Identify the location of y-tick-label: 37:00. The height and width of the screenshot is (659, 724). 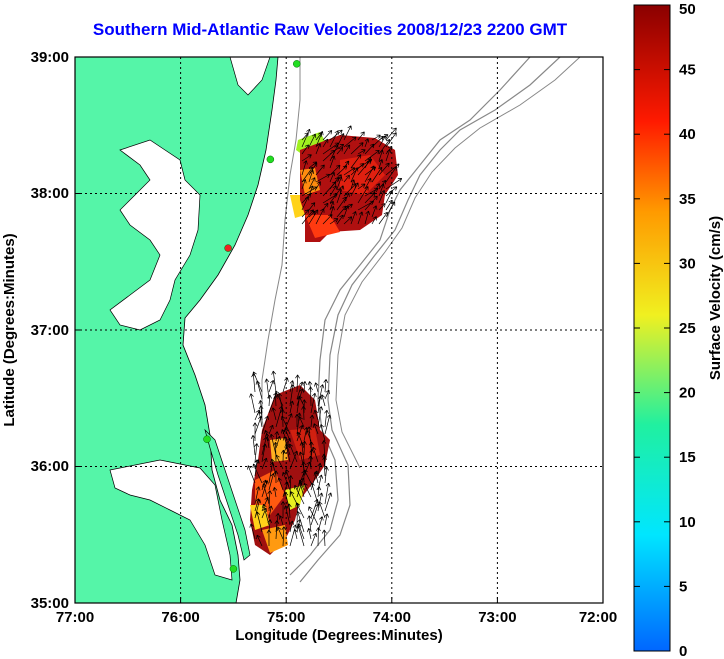
(50, 330).